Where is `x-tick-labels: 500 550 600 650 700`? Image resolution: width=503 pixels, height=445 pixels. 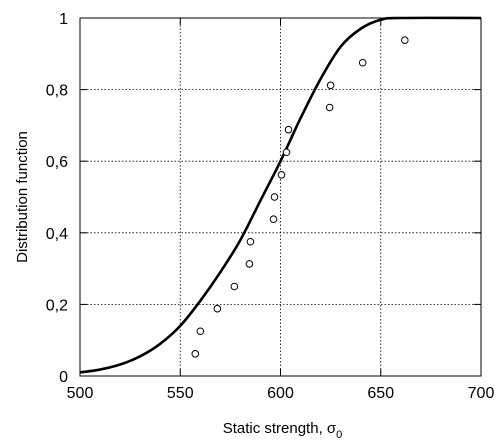
x-tick-labels: 500 550 600 650 700 is located at coordinates (281, 393).